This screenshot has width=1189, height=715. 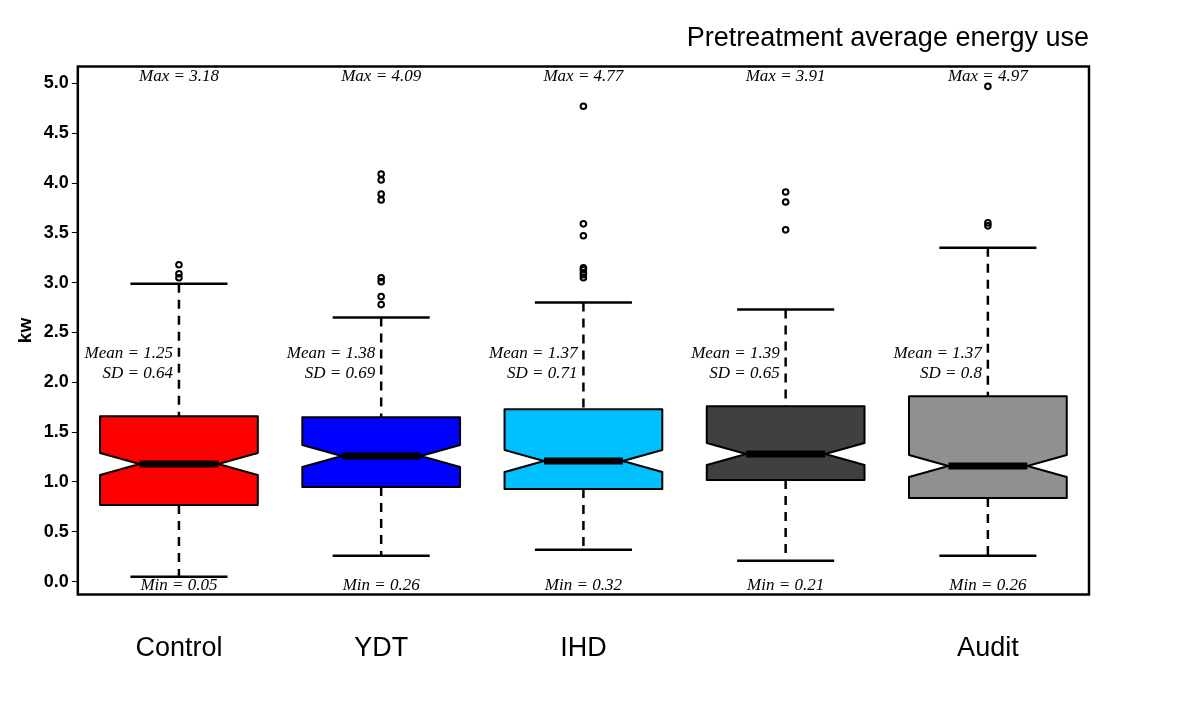 What do you see at coordinates (340, 372) in the screenshot?
I see `annotation: SD = 0.69` at bounding box center [340, 372].